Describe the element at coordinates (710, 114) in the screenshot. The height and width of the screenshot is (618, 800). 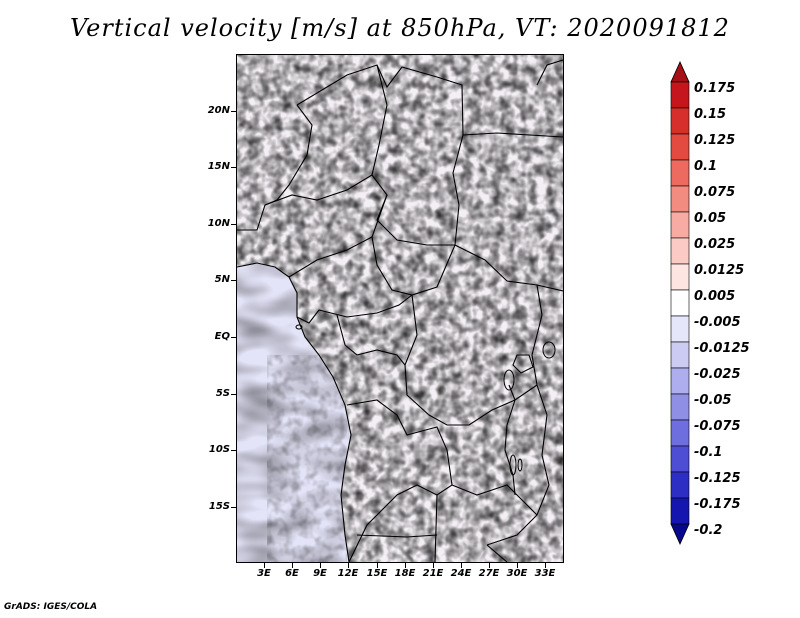
I see `colorbar-label: 0.15` at that location.